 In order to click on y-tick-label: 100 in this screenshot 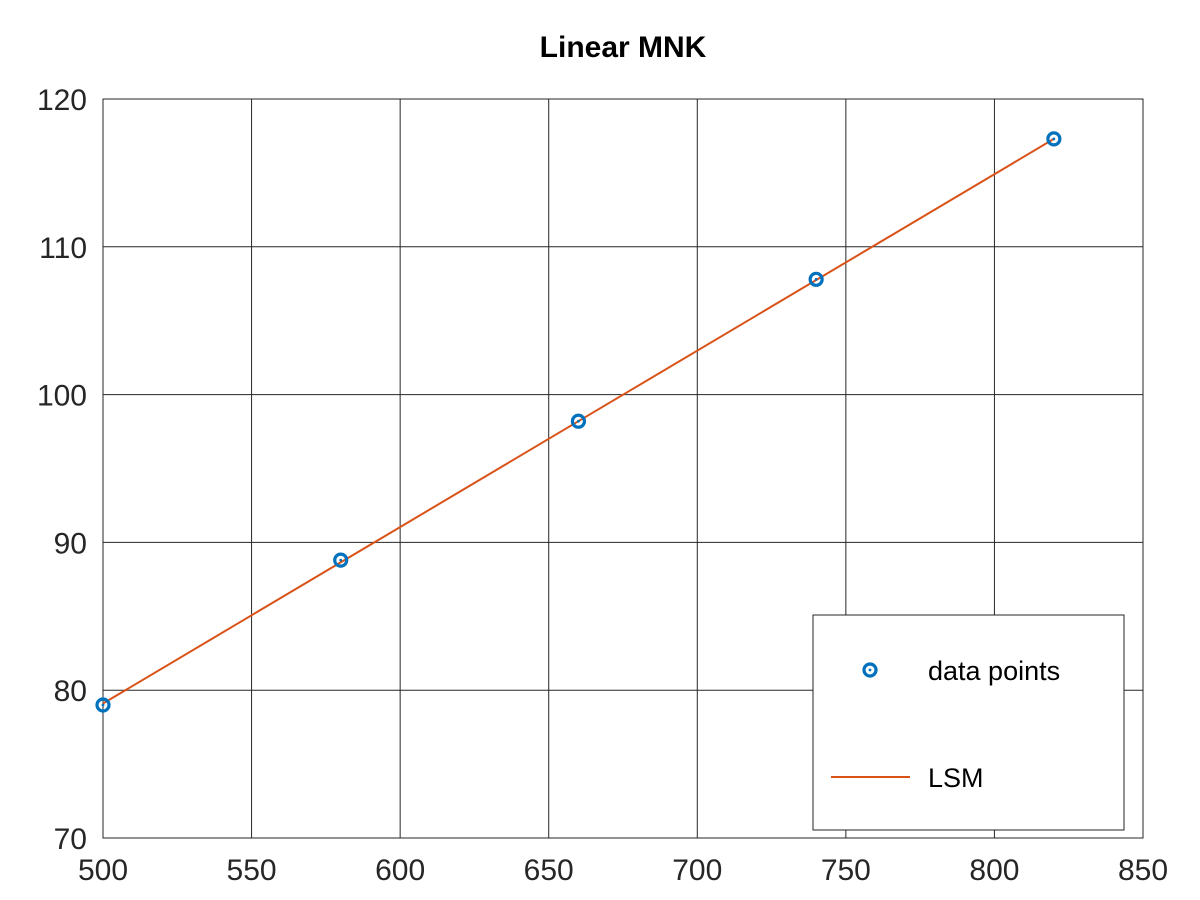, I will do `click(62, 396)`.